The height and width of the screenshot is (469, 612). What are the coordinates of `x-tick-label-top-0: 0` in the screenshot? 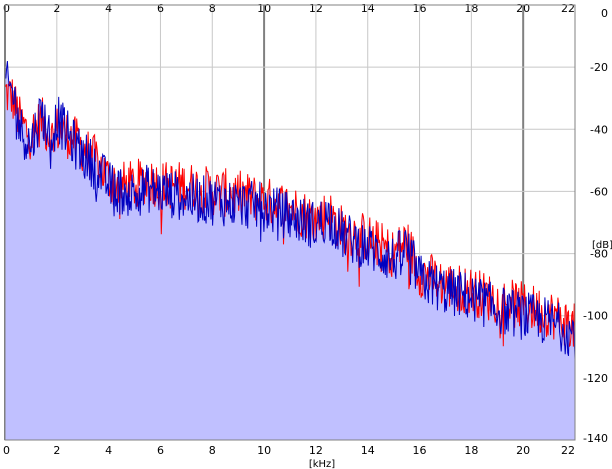 It's located at (6, 8).